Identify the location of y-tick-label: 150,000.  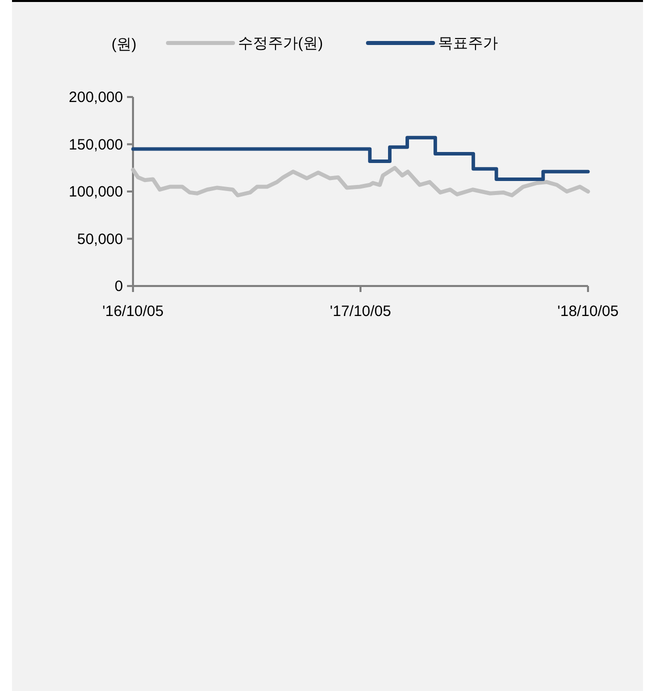
(95, 145).